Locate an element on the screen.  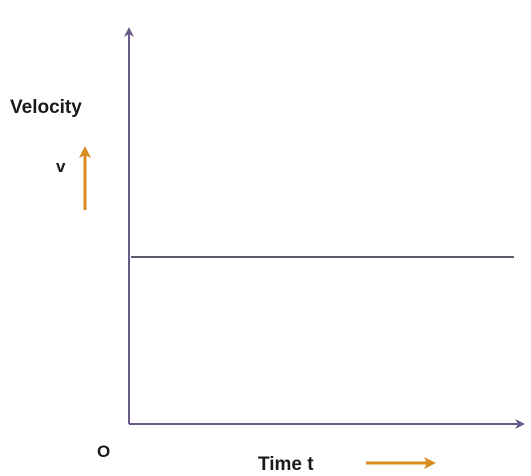
y-axis-symbol: v is located at coordinates (61, 166).